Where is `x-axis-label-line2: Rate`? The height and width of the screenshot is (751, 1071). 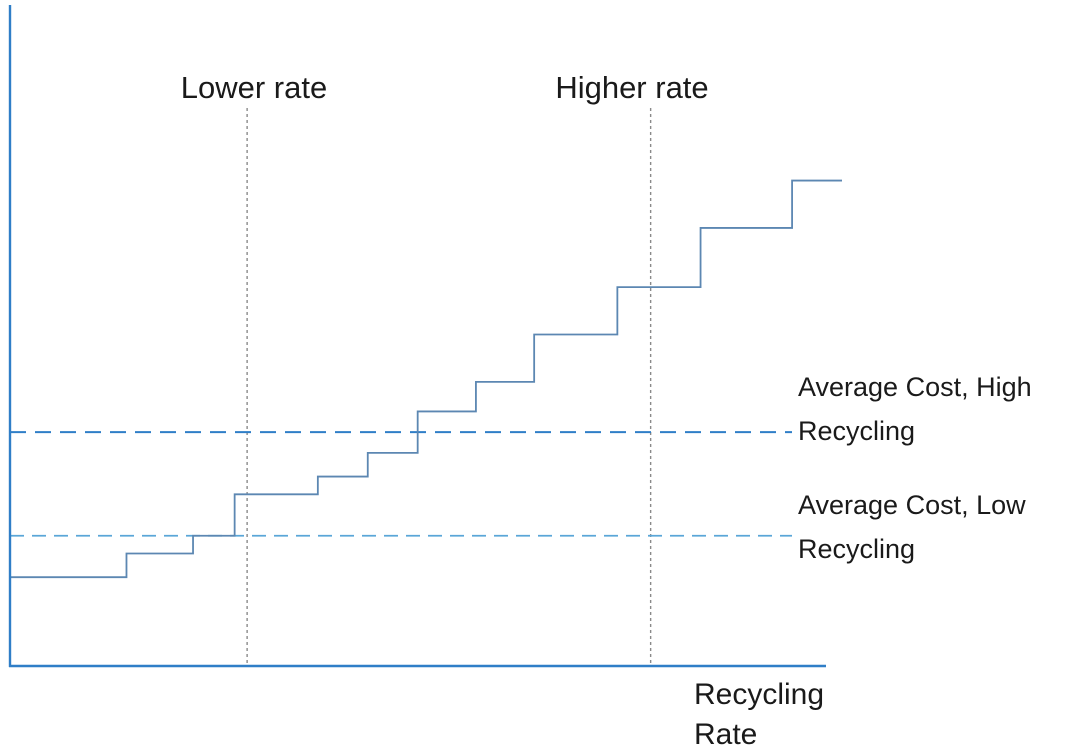 x-axis-label-line2: Rate is located at coordinates (725, 734).